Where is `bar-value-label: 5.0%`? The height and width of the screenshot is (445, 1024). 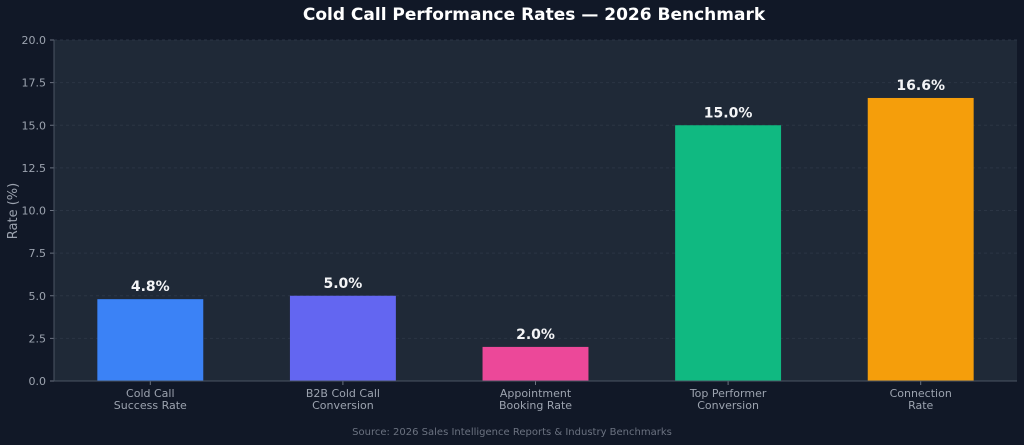
bar-value-label: 5.0% is located at coordinates (342, 284).